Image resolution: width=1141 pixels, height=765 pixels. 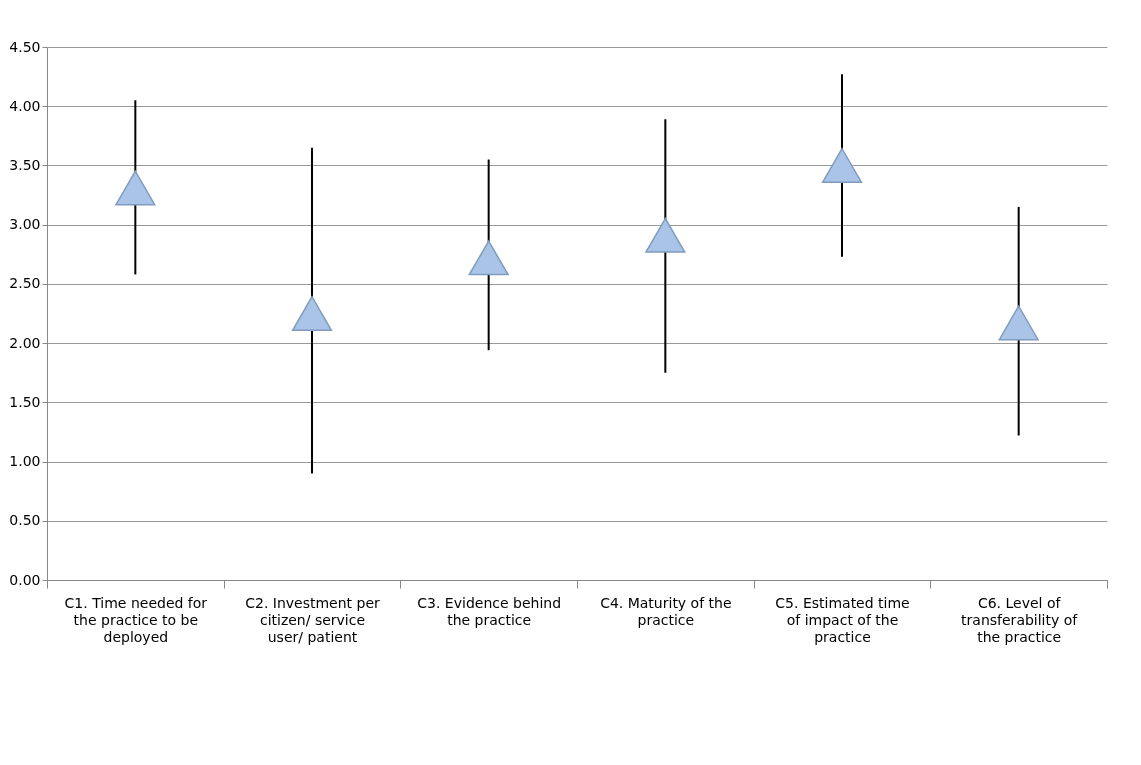 What do you see at coordinates (666, 611) in the screenshot?
I see `x-tick-label: C4. Maturity of the practice` at bounding box center [666, 611].